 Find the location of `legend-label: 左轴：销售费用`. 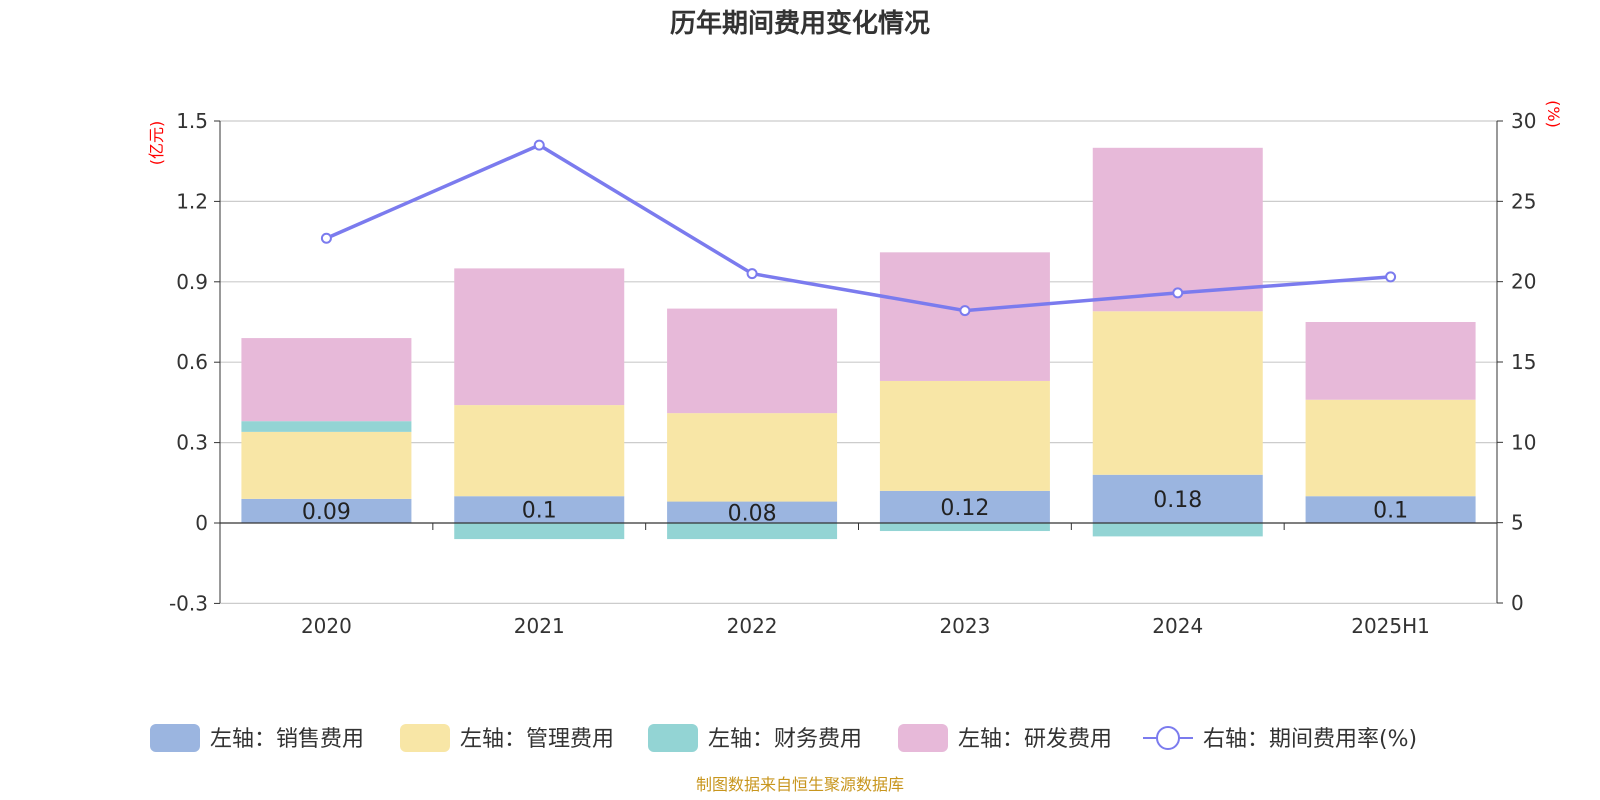

legend-label: 左轴：销售费用 is located at coordinates (287, 739).